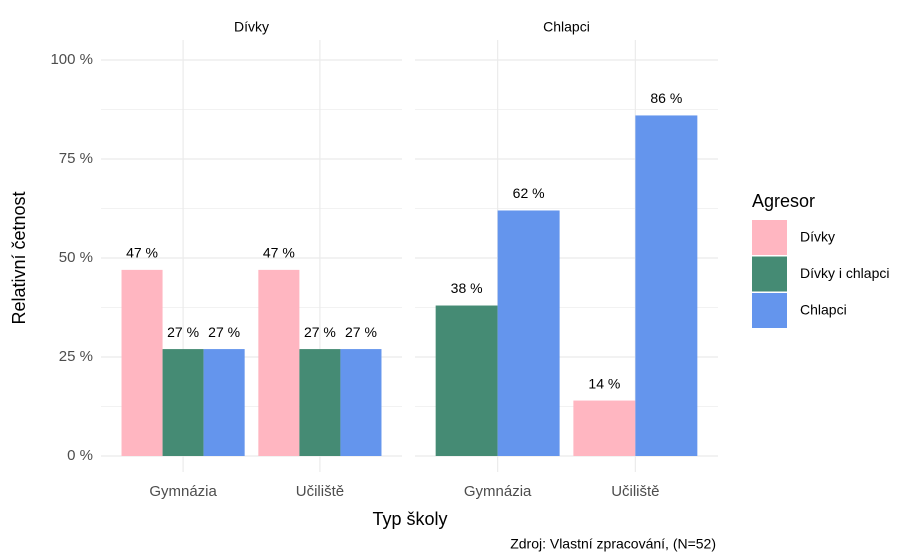 The width and height of the screenshot is (916, 555). I want to click on data-label: 38 %, so click(467, 288).